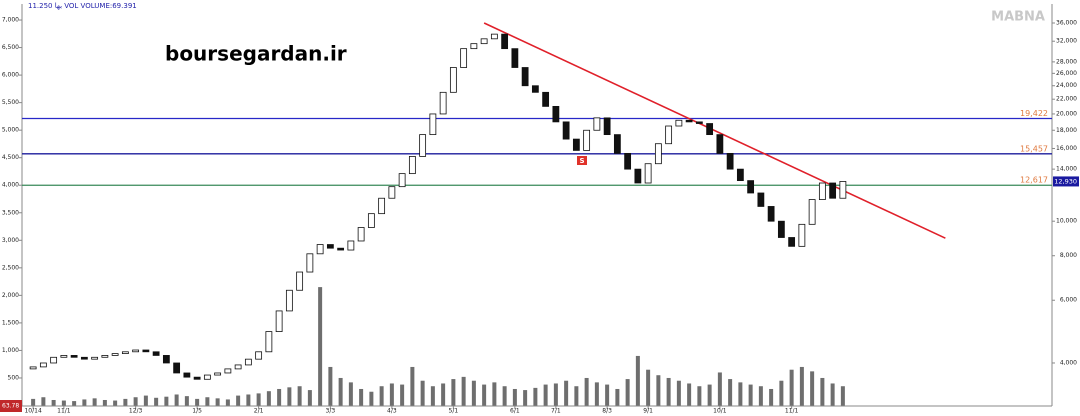 The height and width of the screenshot is (416, 1080). Describe the element at coordinates (10, 295) in the screenshot. I see `y-tick-label: 2,000` at that location.